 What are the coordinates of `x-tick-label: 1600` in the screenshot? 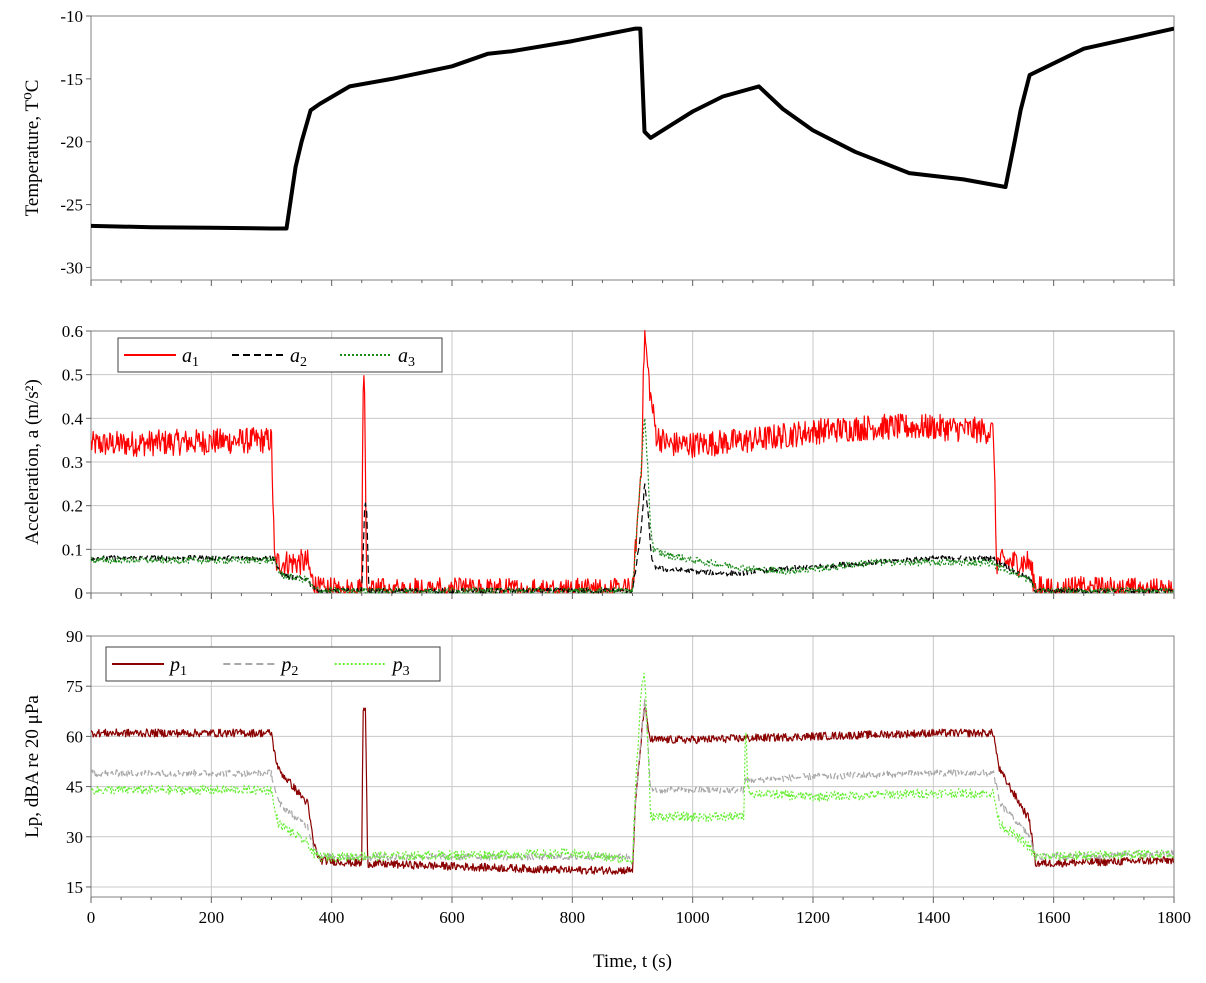 It's located at (1054, 917).